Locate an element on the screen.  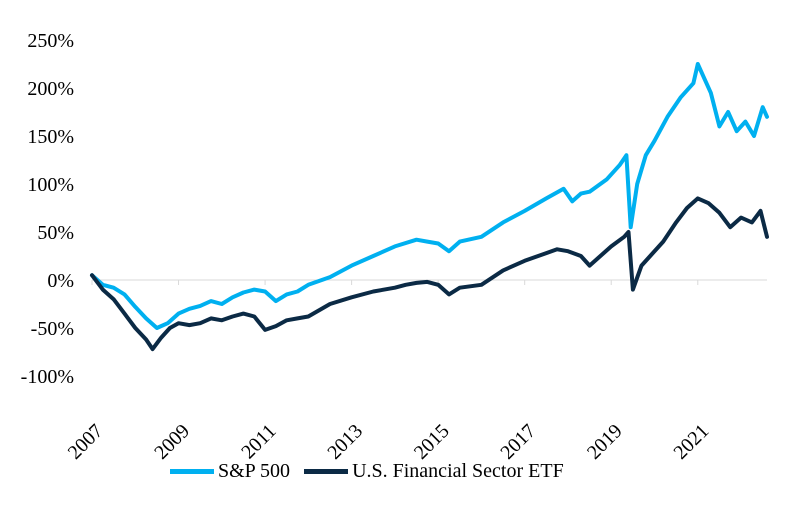
y-tick-label: -100% is located at coordinates (47, 377).